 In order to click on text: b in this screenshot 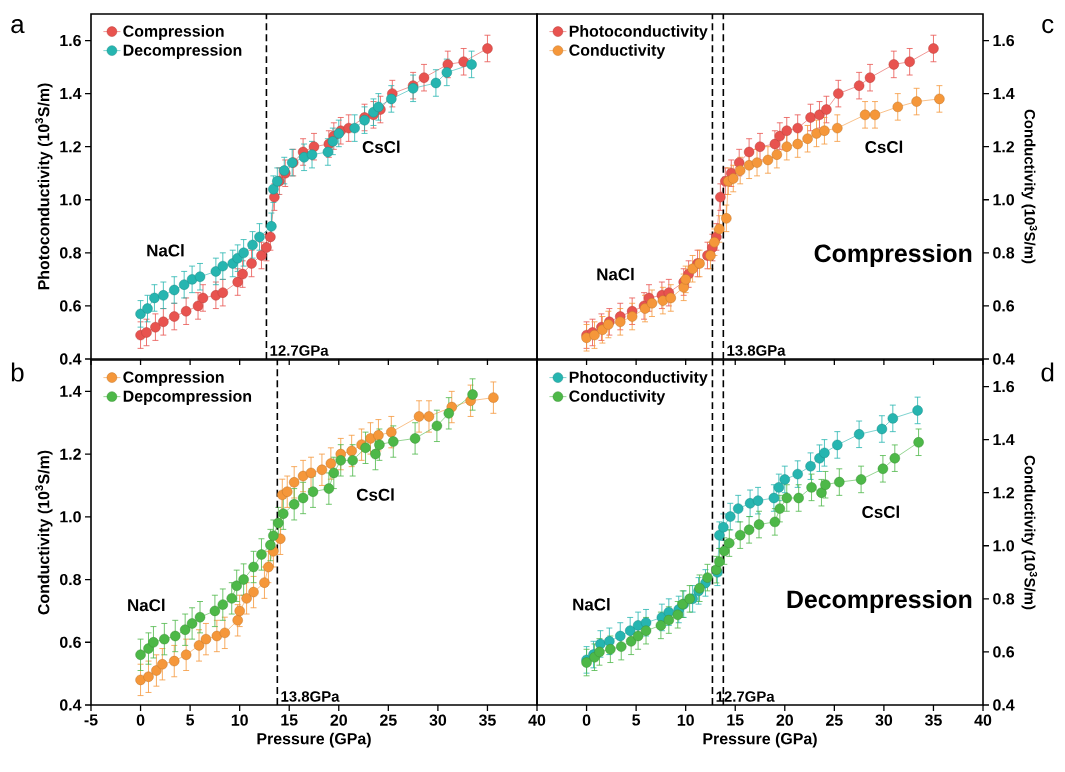, I will do `click(17, 372)`.